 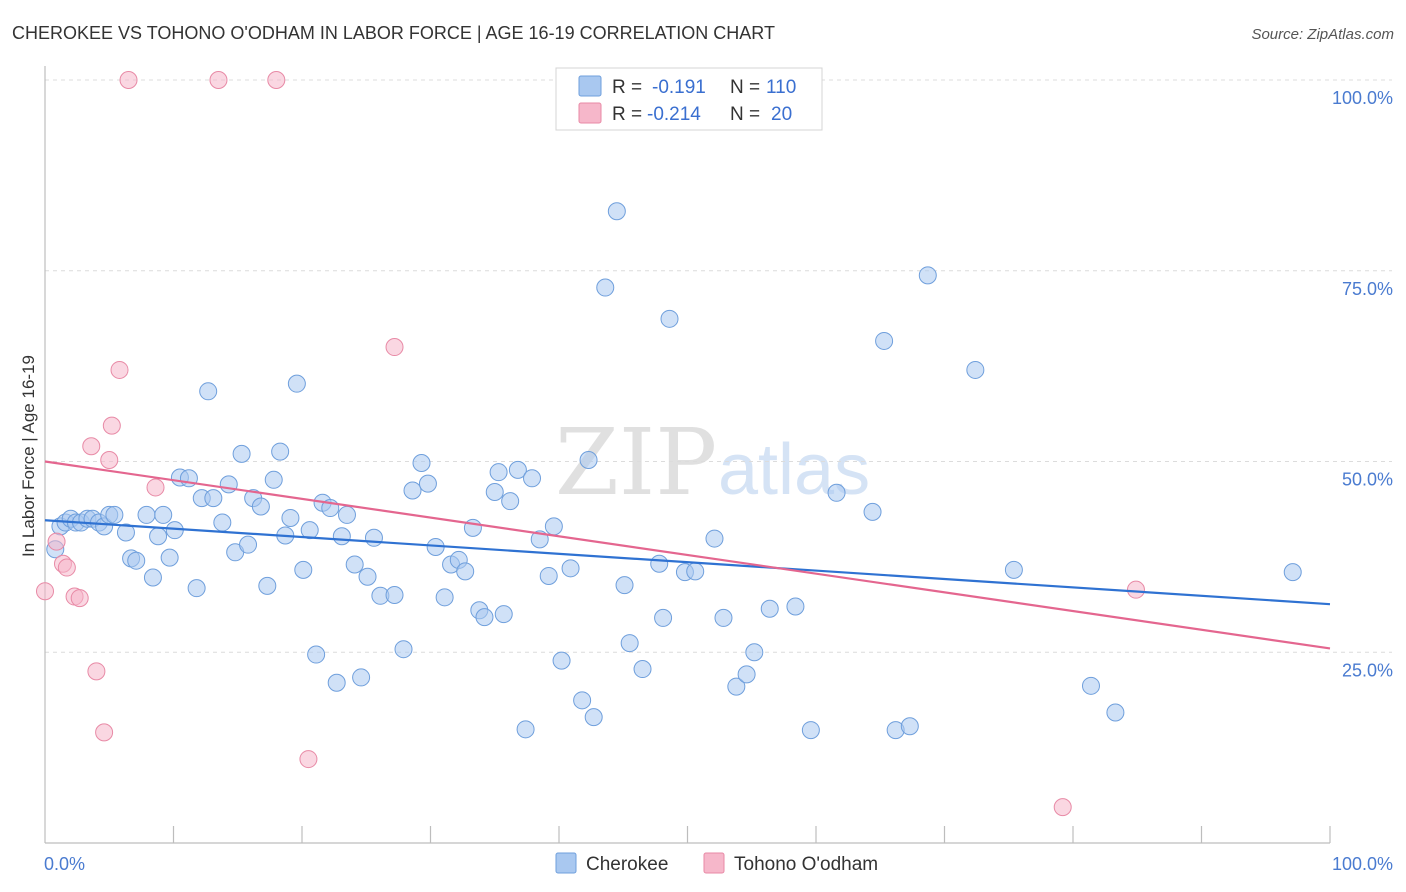 What do you see at coordinates (781, 114) in the screenshot?
I see `legend-n-value-2: 20` at bounding box center [781, 114].